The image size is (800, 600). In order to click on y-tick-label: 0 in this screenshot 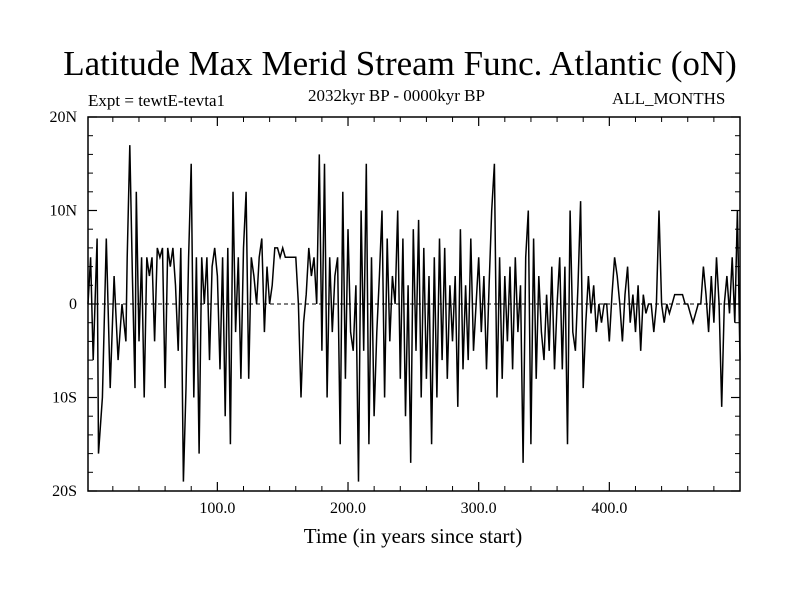, I will do `click(73, 304)`.